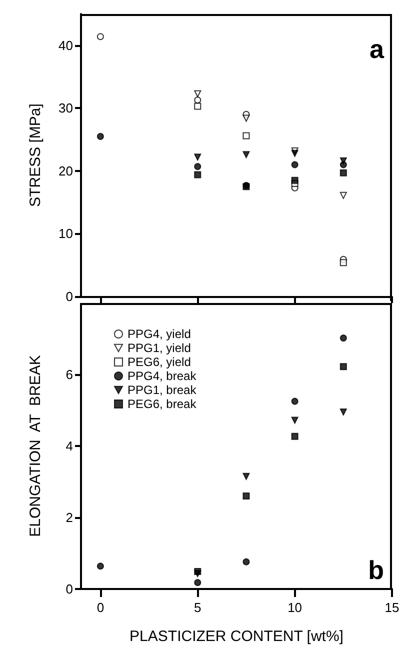  I want to click on y-tick-label: 30, so click(65, 108).